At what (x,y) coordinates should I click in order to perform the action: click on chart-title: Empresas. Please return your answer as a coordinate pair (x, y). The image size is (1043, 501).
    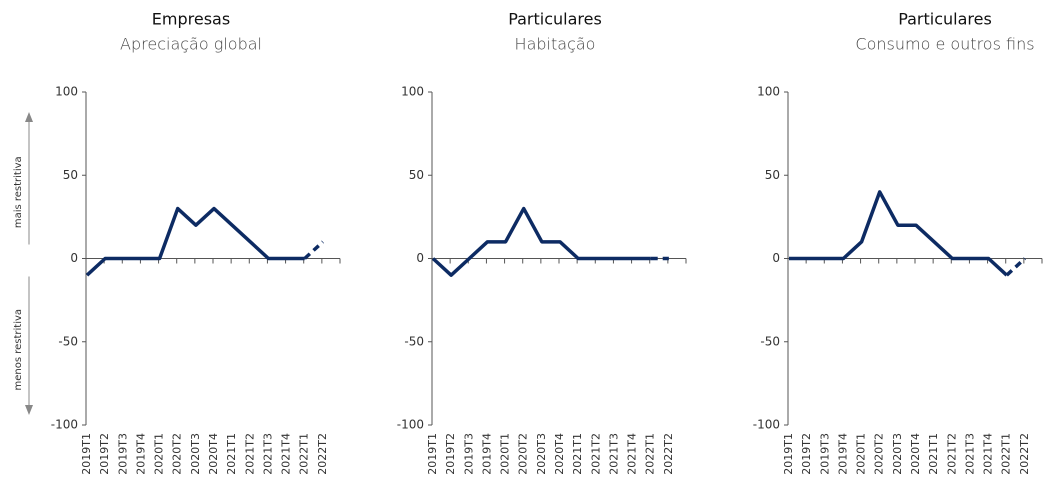
    Looking at the image, I should click on (191, 19).